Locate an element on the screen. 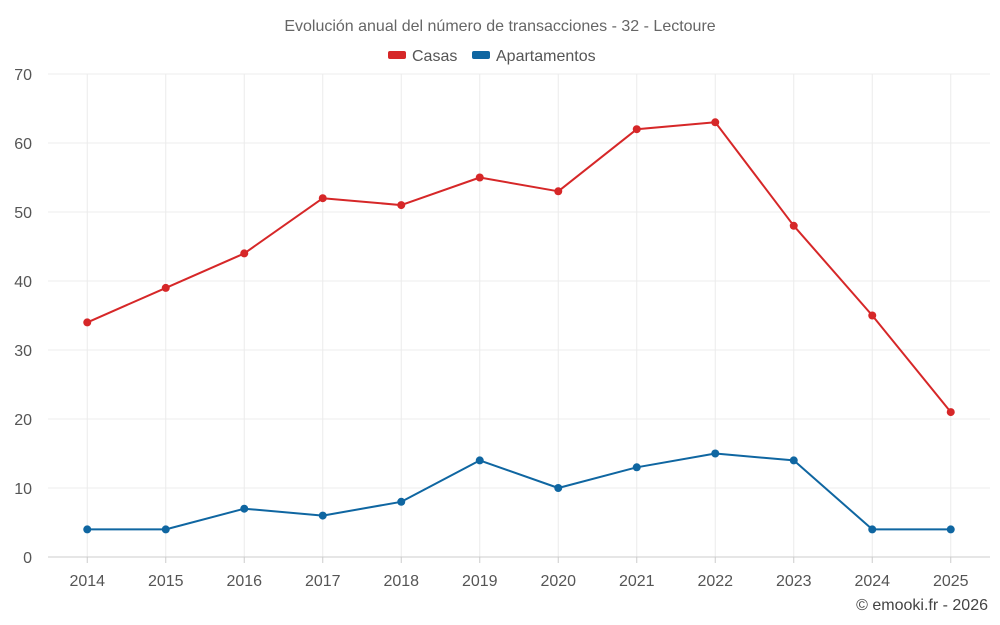 The image size is (1000, 625). y-tick-label: 70 is located at coordinates (23, 75).